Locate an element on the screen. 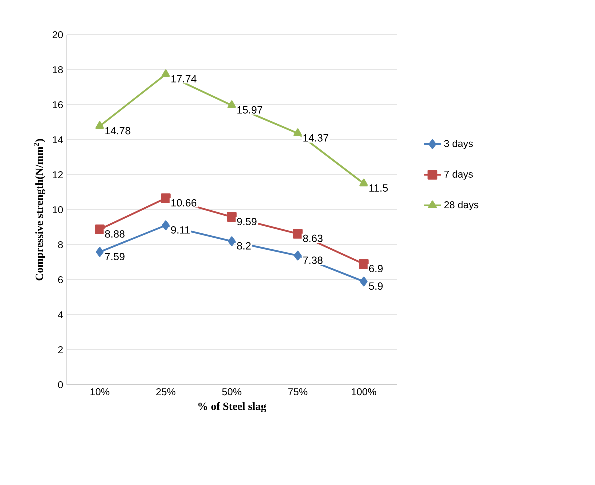  data-label: 11.5 is located at coordinates (379, 188).